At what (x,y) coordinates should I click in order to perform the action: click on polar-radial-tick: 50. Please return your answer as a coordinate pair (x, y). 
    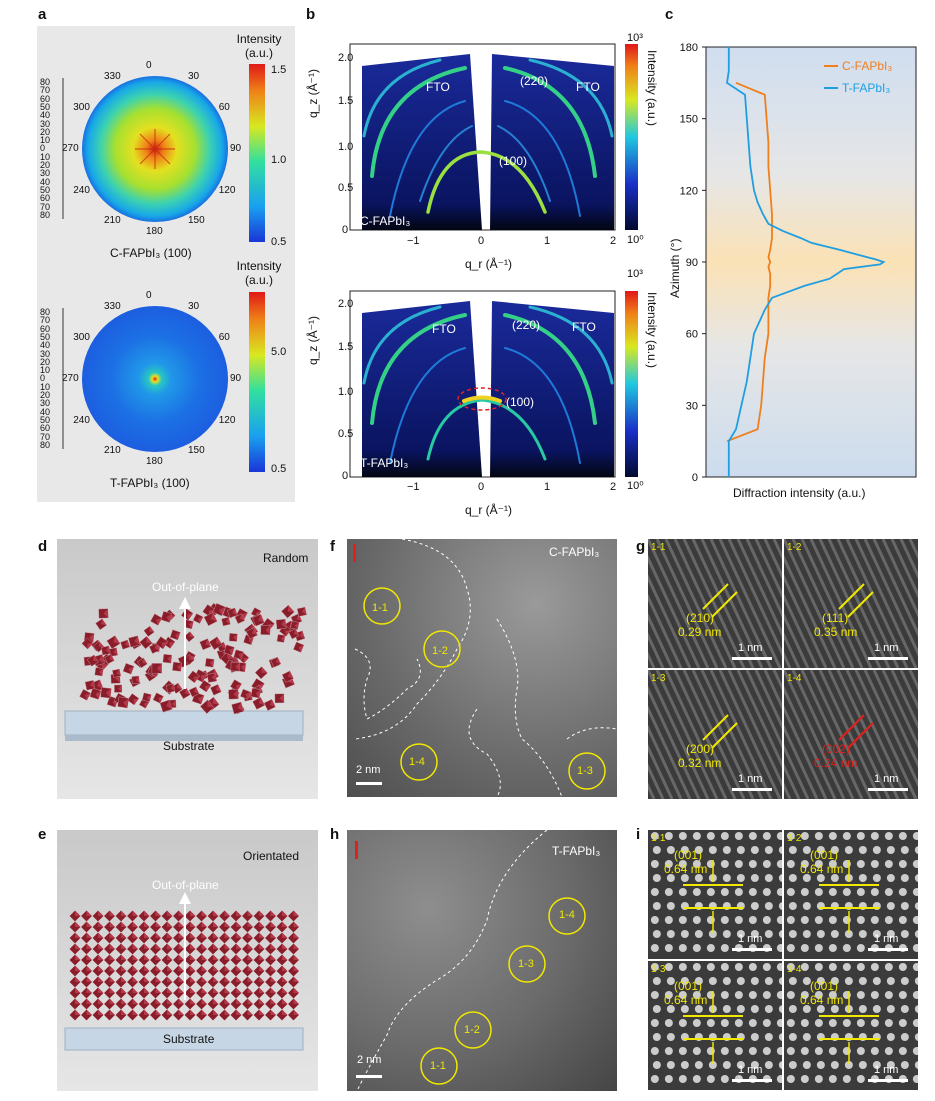
    Looking at the image, I should click on (45, 419).